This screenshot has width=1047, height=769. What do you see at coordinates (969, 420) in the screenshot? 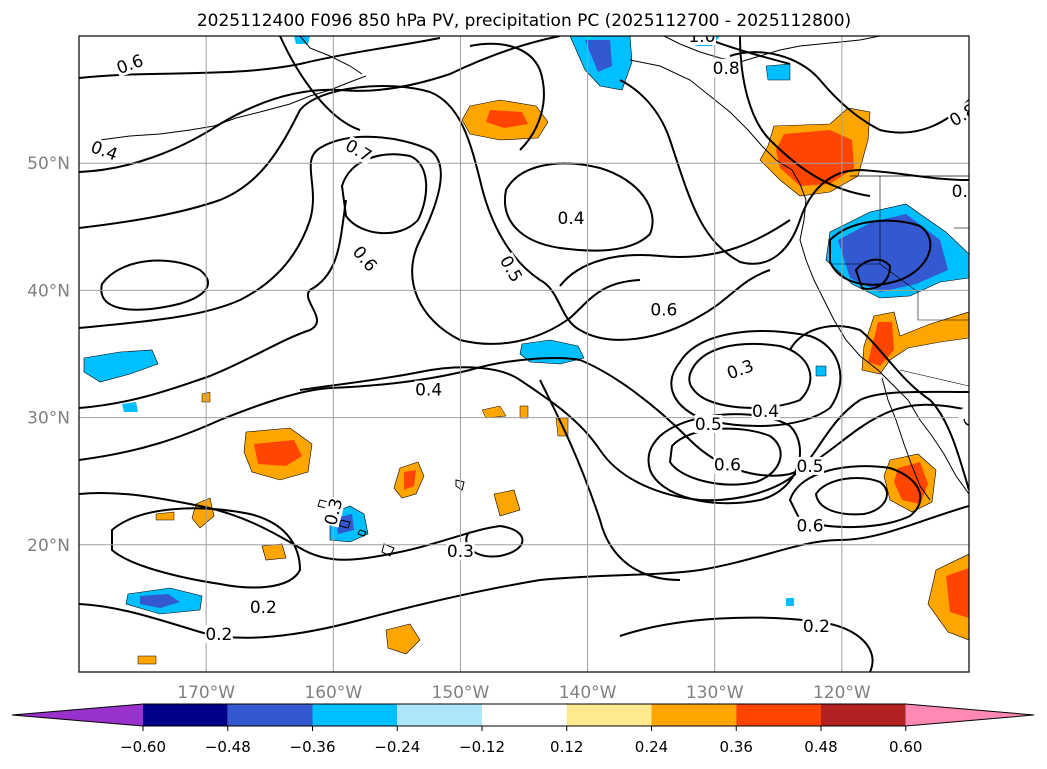
I see `contour-label-27: 3` at bounding box center [969, 420].